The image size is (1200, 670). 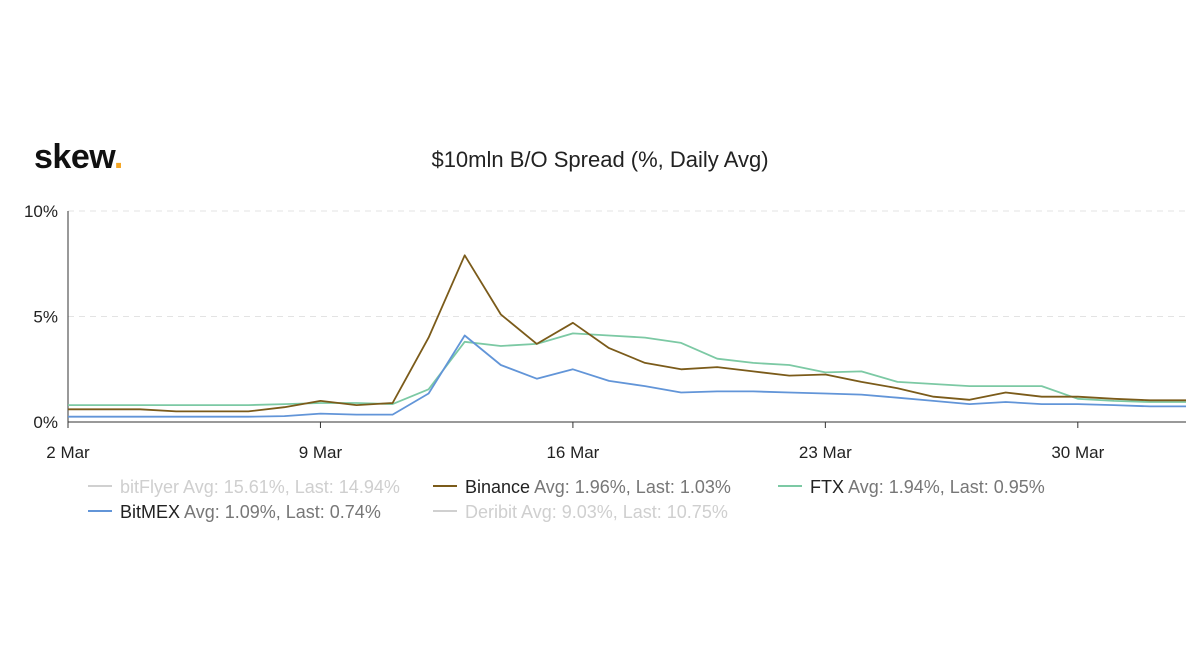 I want to click on legend-item-ftx: FTX Avg: 1.94%, Last: 0.95%, so click(x=911, y=487).